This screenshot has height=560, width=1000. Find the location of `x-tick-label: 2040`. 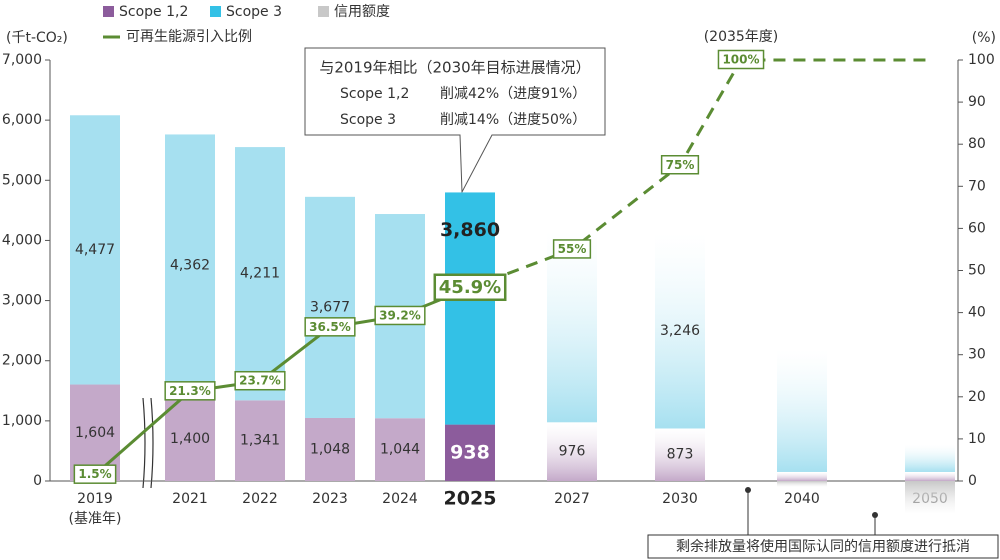

x-tick-label: 2040 is located at coordinates (802, 499).